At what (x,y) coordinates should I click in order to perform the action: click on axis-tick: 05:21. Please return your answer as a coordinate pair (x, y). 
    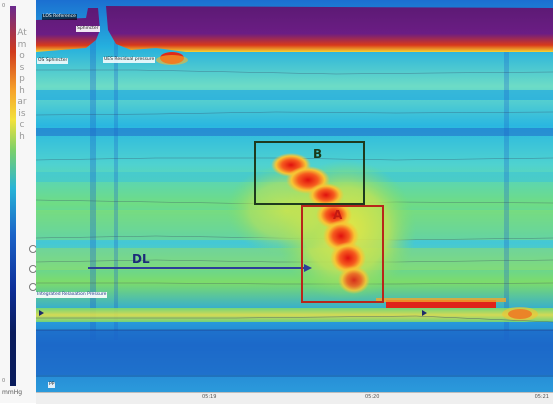
    Looking at the image, I should click on (541, 397).